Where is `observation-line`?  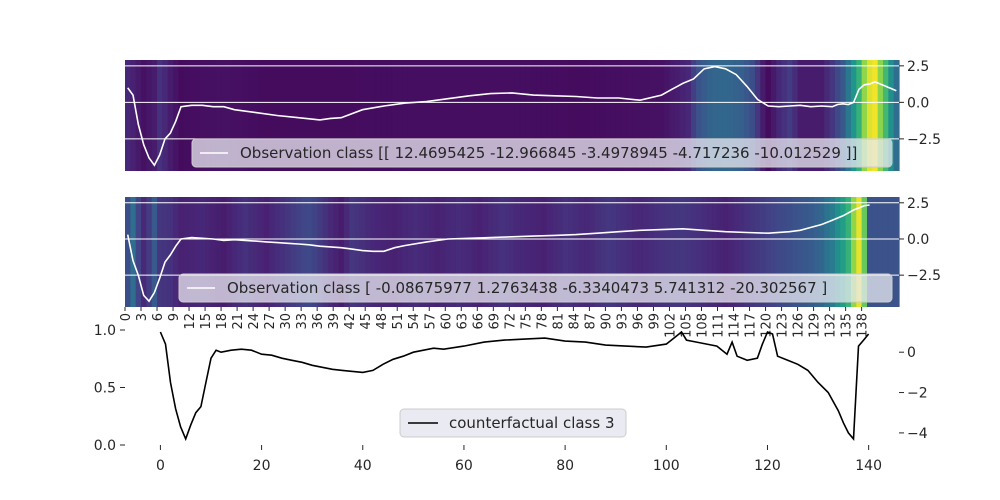
observation-line is located at coordinates (498, 253).